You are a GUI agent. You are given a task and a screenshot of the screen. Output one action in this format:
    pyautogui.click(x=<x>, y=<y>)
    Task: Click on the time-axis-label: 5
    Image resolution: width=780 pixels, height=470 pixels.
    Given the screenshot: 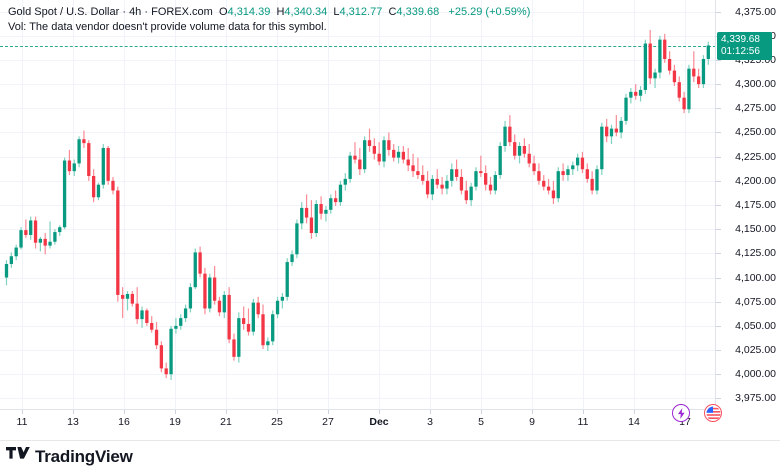 What is the action you would take?
    pyautogui.click(x=481, y=422)
    